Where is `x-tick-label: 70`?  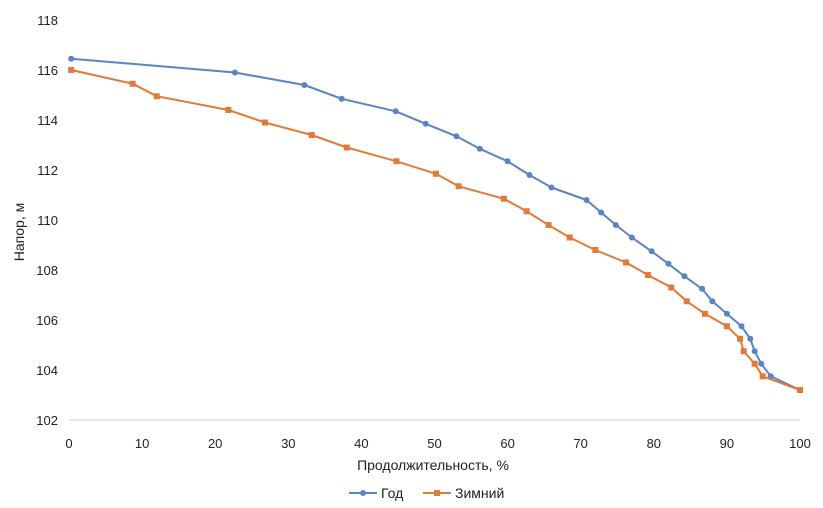 x-tick-label: 70 is located at coordinates (580, 443).